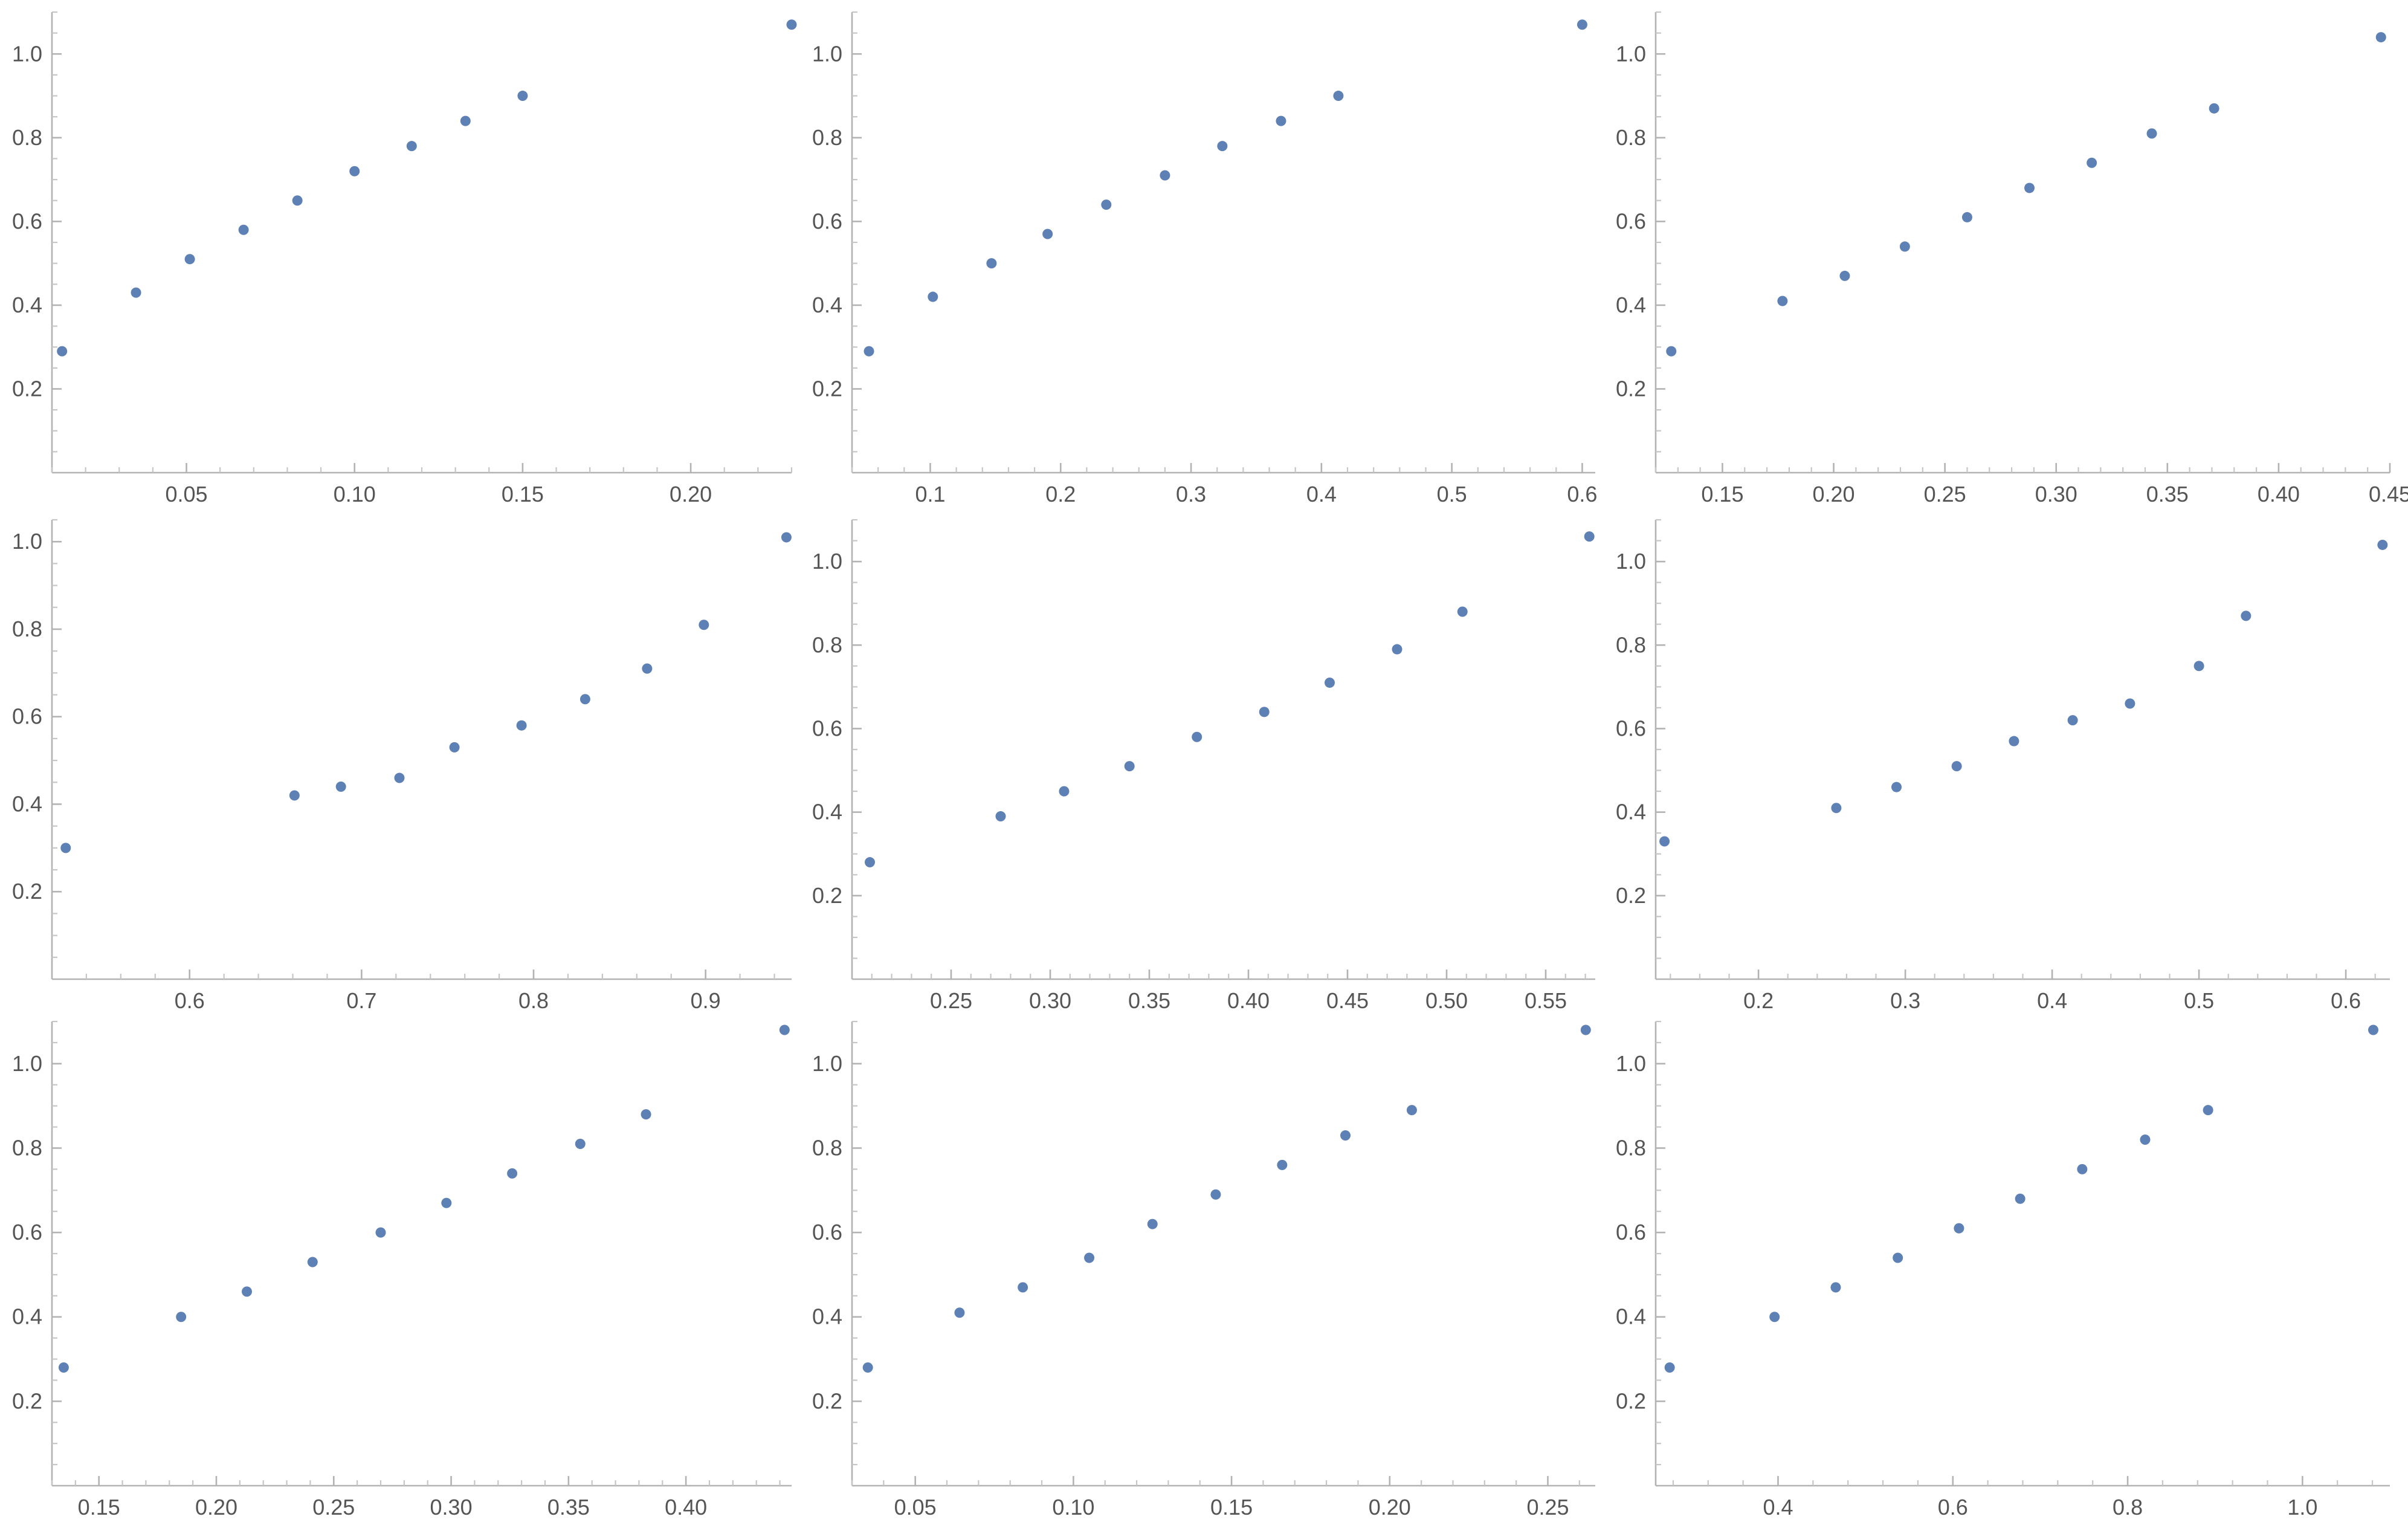 The image size is (2408, 1528). I want to click on scatter-panel-7: 0.15 0.20 0.25 0.30 0.35 0.40 0.2 0.4 0.6 0.8 1.0, so click(402, 1270).